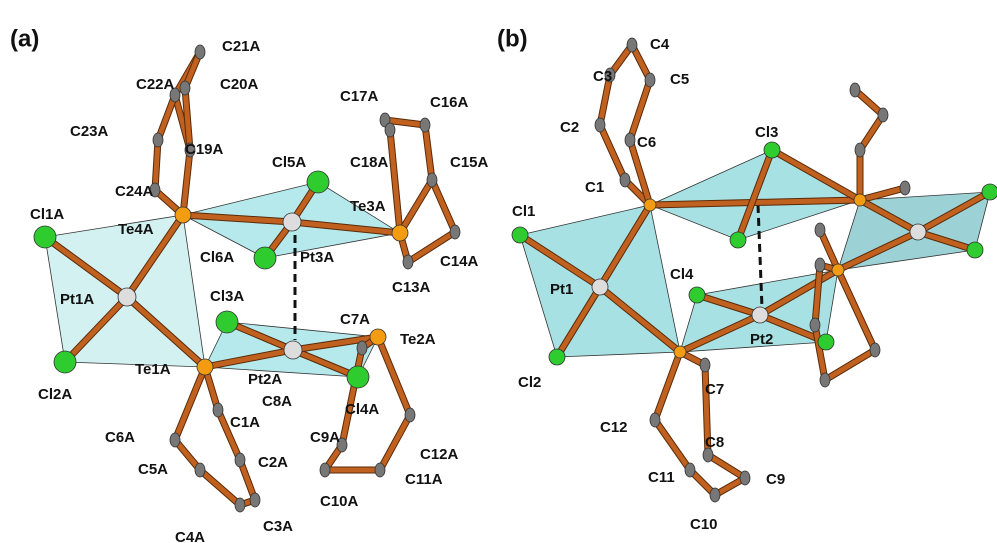 The width and height of the screenshot is (997, 543). I want to click on atom-label: Cl2A, so click(55, 394).